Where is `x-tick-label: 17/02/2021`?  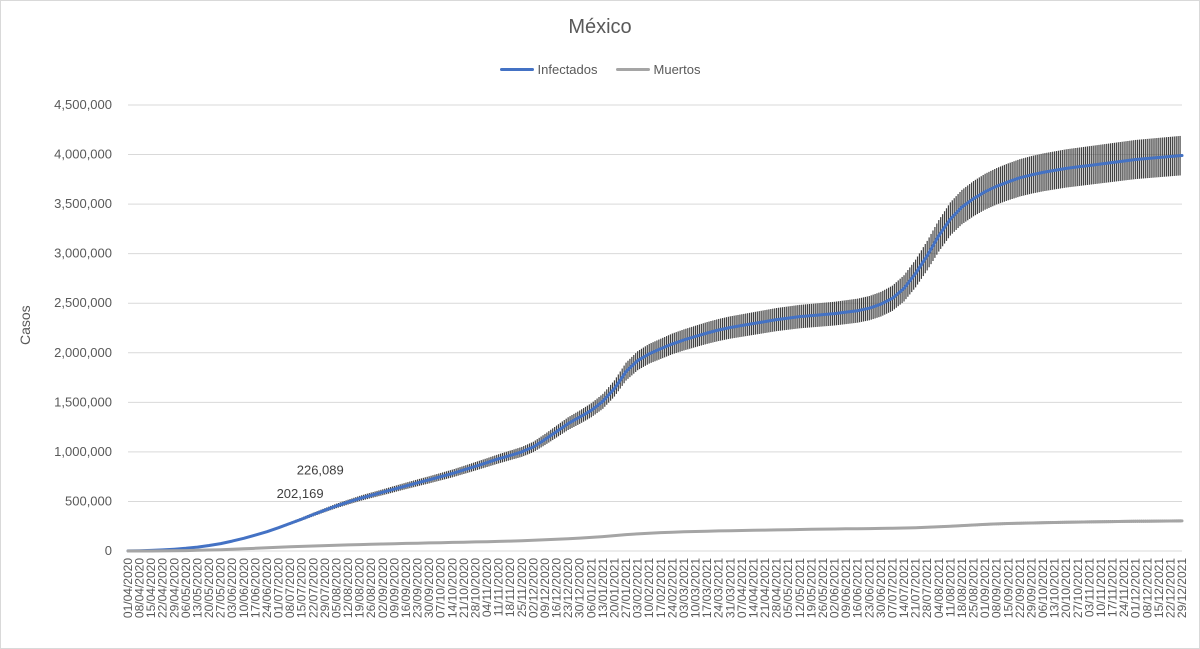
x-tick-label: 17/02/2021 is located at coordinates (661, 588).